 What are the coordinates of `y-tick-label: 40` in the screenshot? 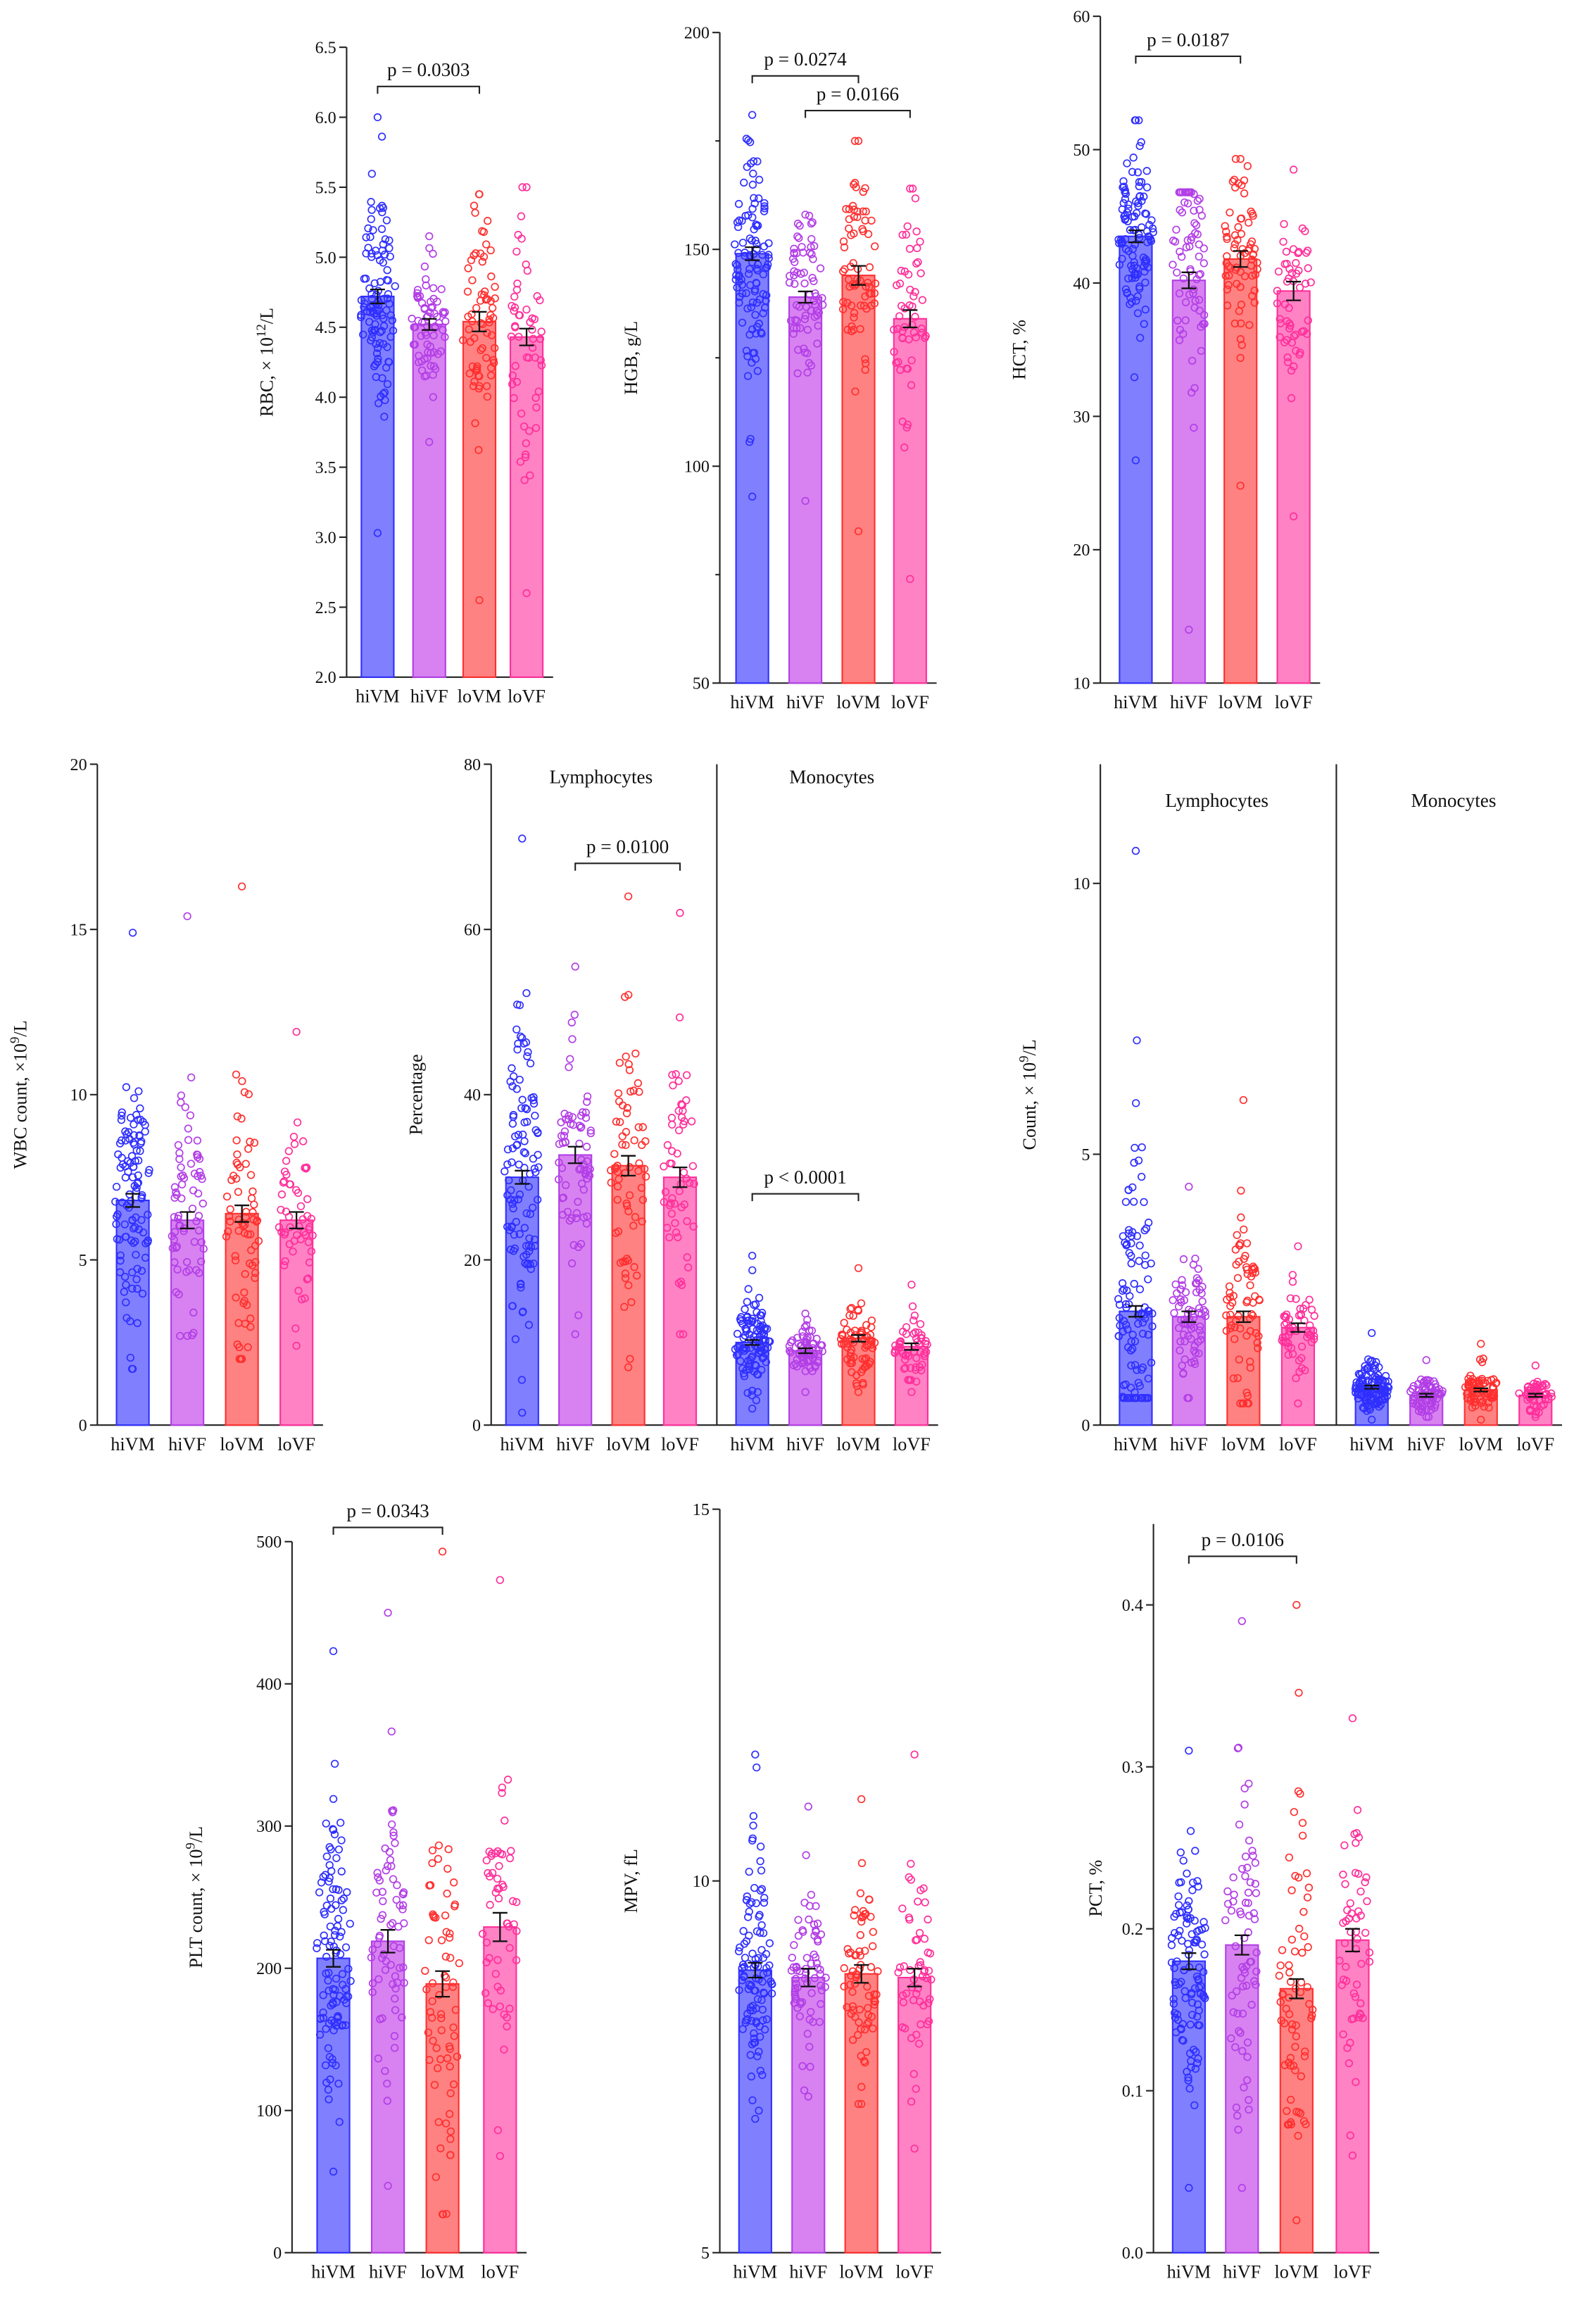 It's located at (1081, 284).